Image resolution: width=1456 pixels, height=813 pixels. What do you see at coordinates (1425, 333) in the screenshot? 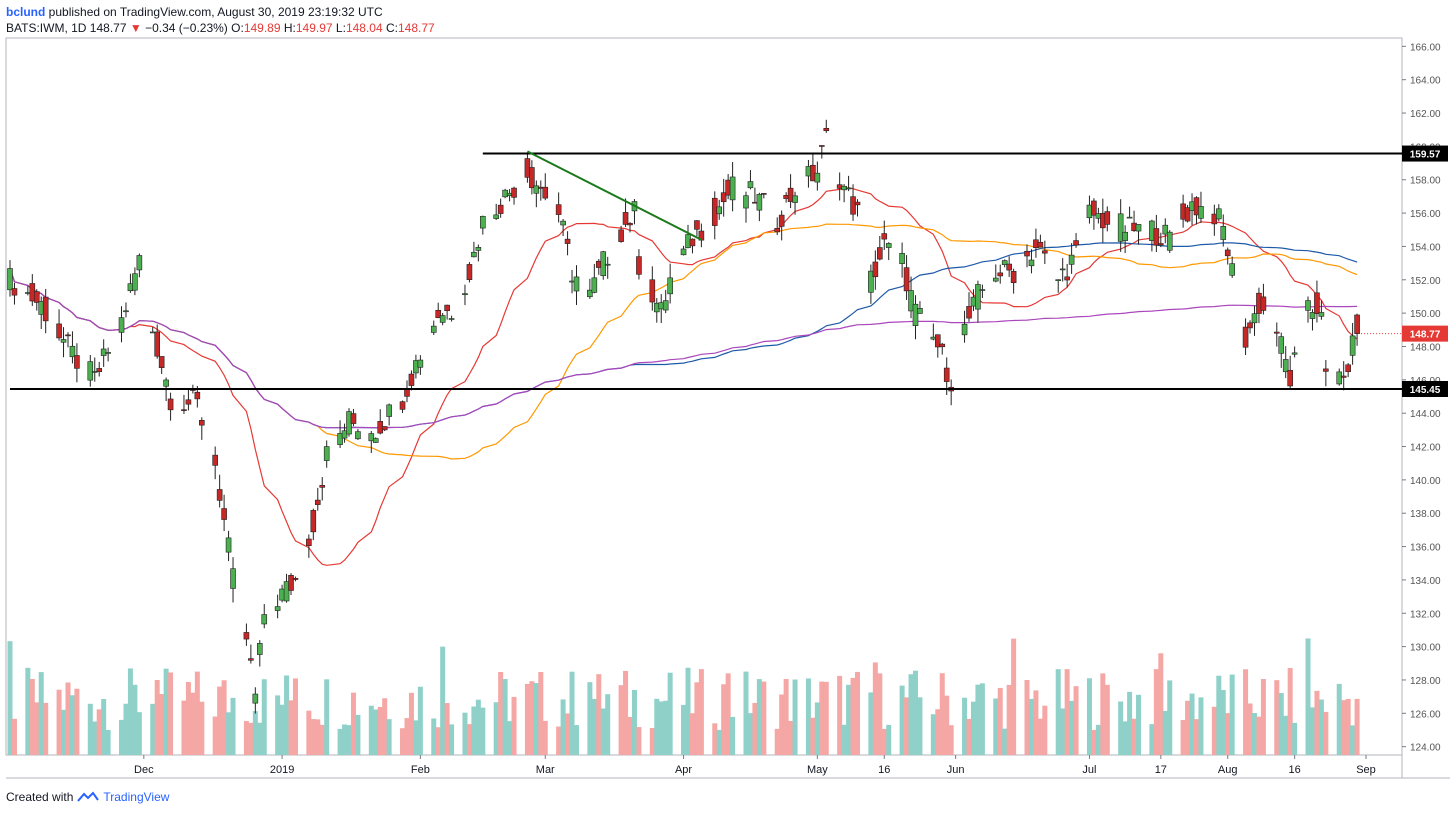
I see `last-price-badge` at bounding box center [1425, 333].